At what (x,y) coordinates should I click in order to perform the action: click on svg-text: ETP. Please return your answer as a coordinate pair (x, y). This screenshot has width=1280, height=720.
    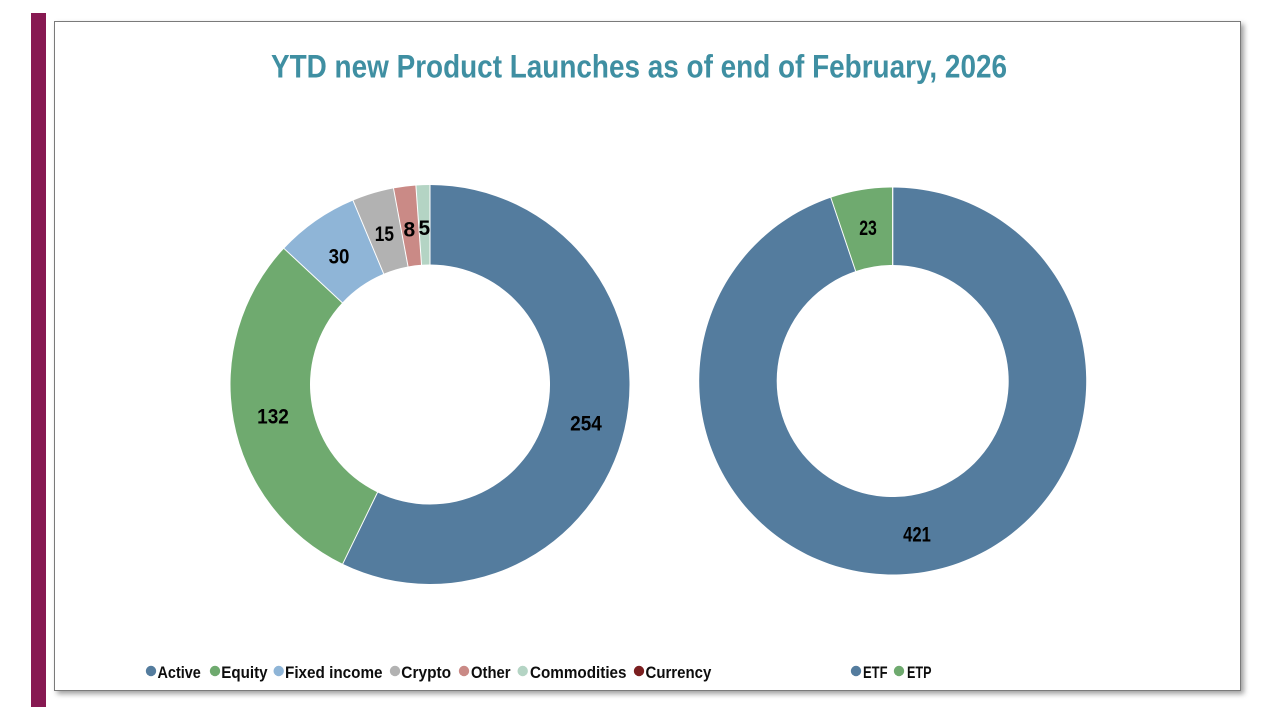
    Looking at the image, I should click on (919, 672).